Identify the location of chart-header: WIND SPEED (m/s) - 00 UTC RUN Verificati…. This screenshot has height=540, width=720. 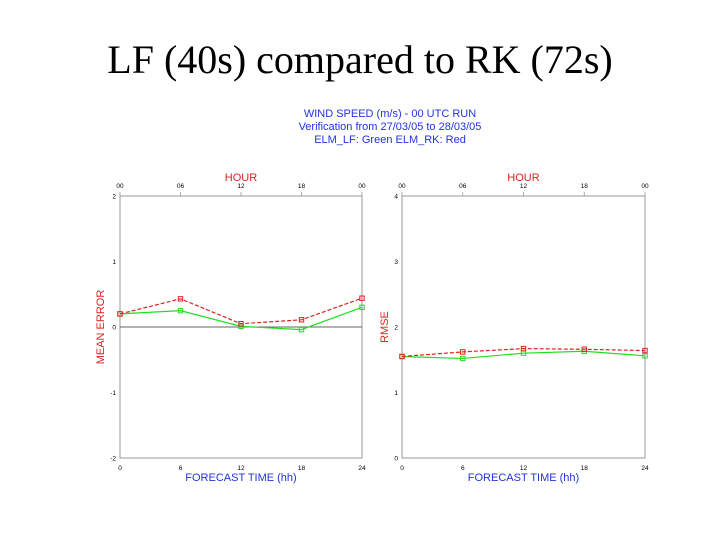
(390, 127).